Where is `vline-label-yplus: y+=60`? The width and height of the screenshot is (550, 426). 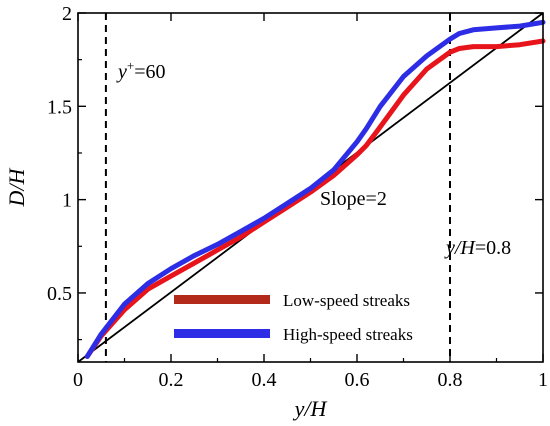
vline-label-yplus: y+=60 is located at coordinates (141, 70).